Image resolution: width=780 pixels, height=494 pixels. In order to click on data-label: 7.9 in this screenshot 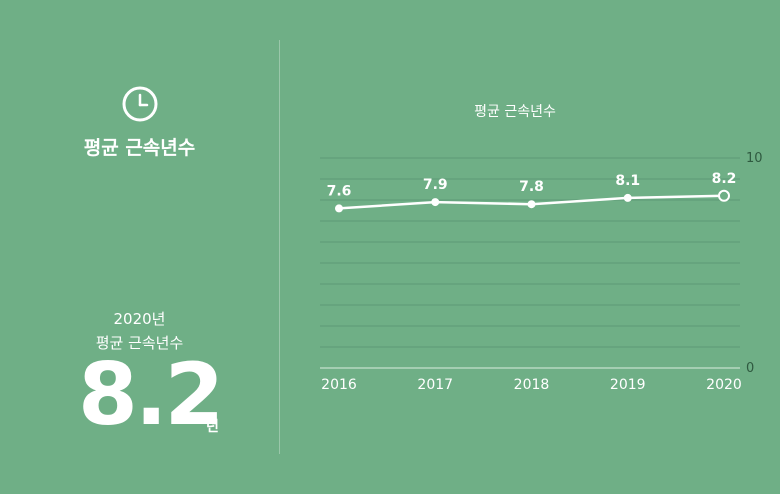, I will do `click(435, 185)`.